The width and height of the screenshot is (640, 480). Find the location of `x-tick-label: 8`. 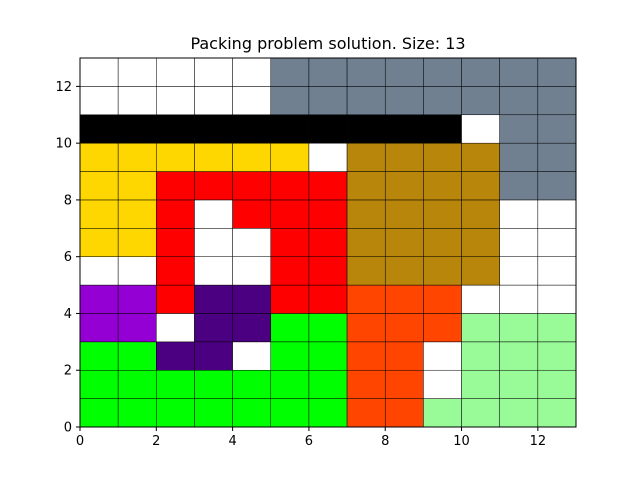

x-tick-label: 8 is located at coordinates (385, 441).